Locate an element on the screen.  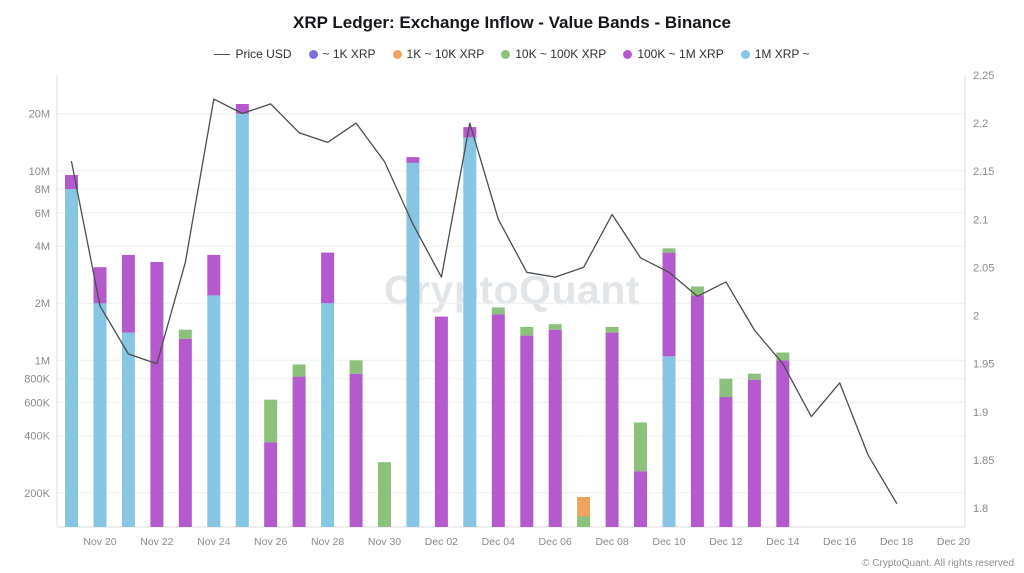
x-axis-tick-label: Dec 02 is located at coordinates (441, 542).